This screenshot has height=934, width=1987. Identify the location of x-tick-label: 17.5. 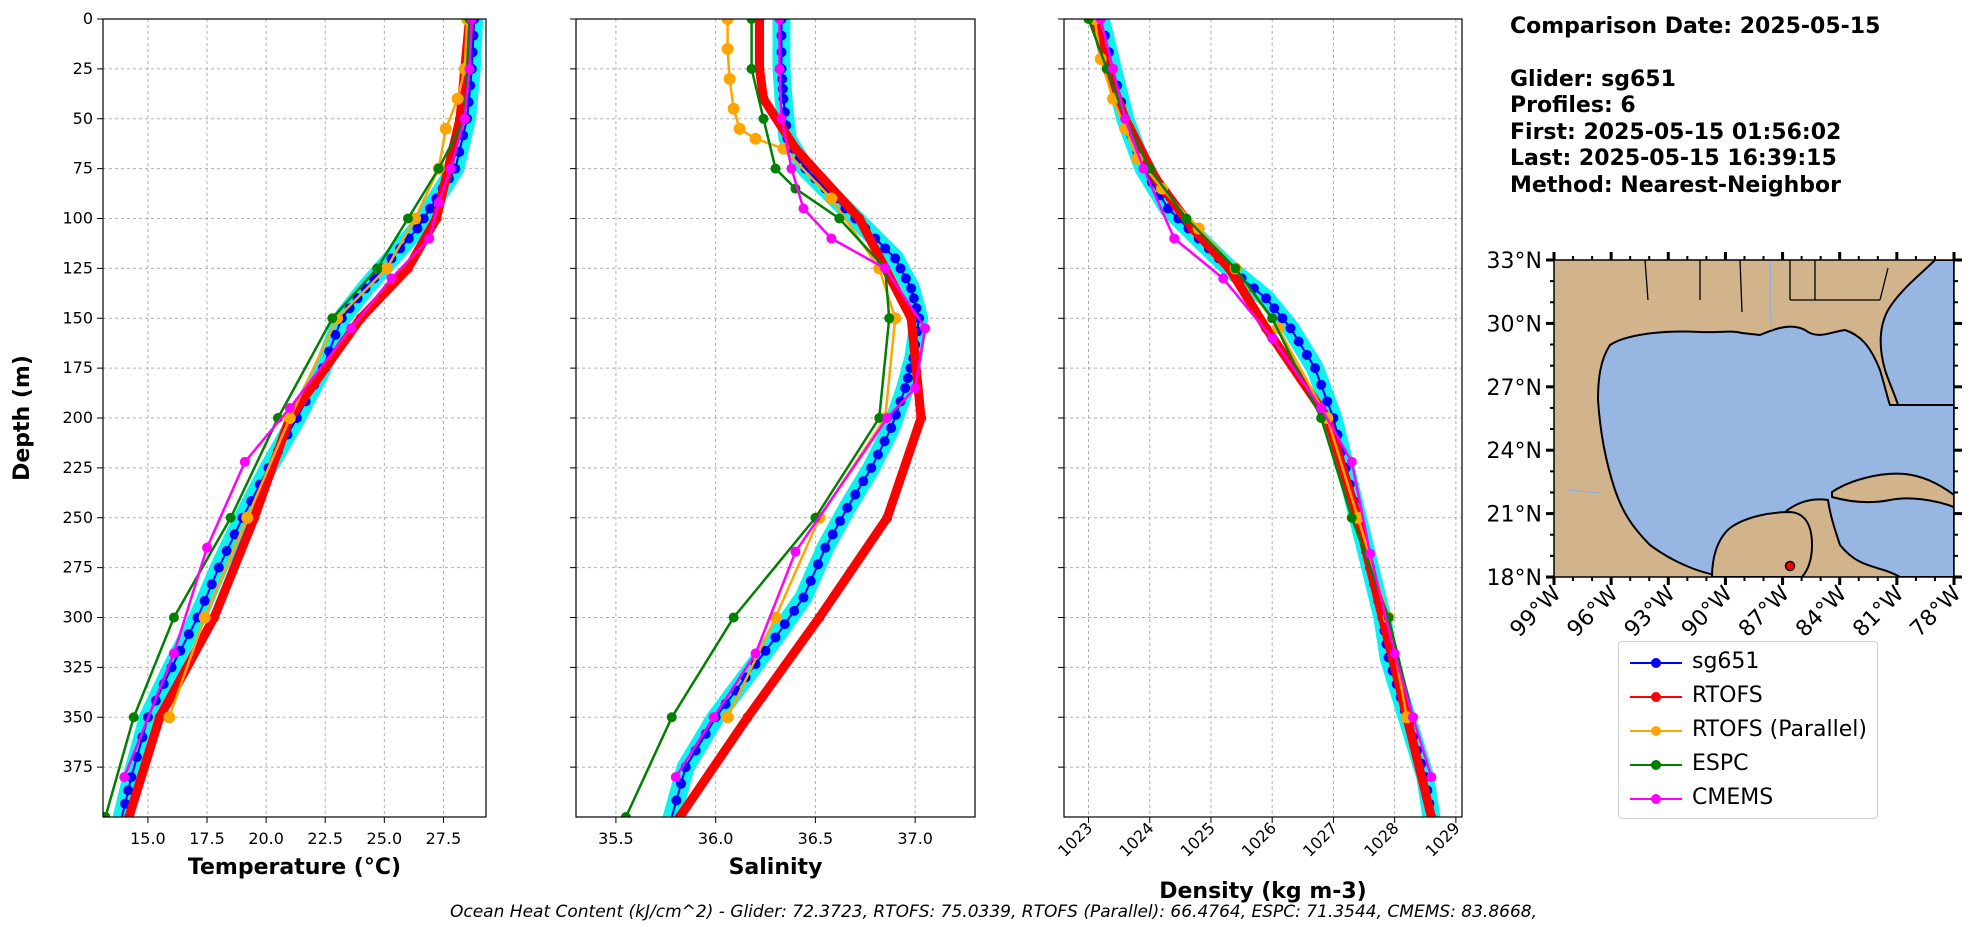
(207, 838).